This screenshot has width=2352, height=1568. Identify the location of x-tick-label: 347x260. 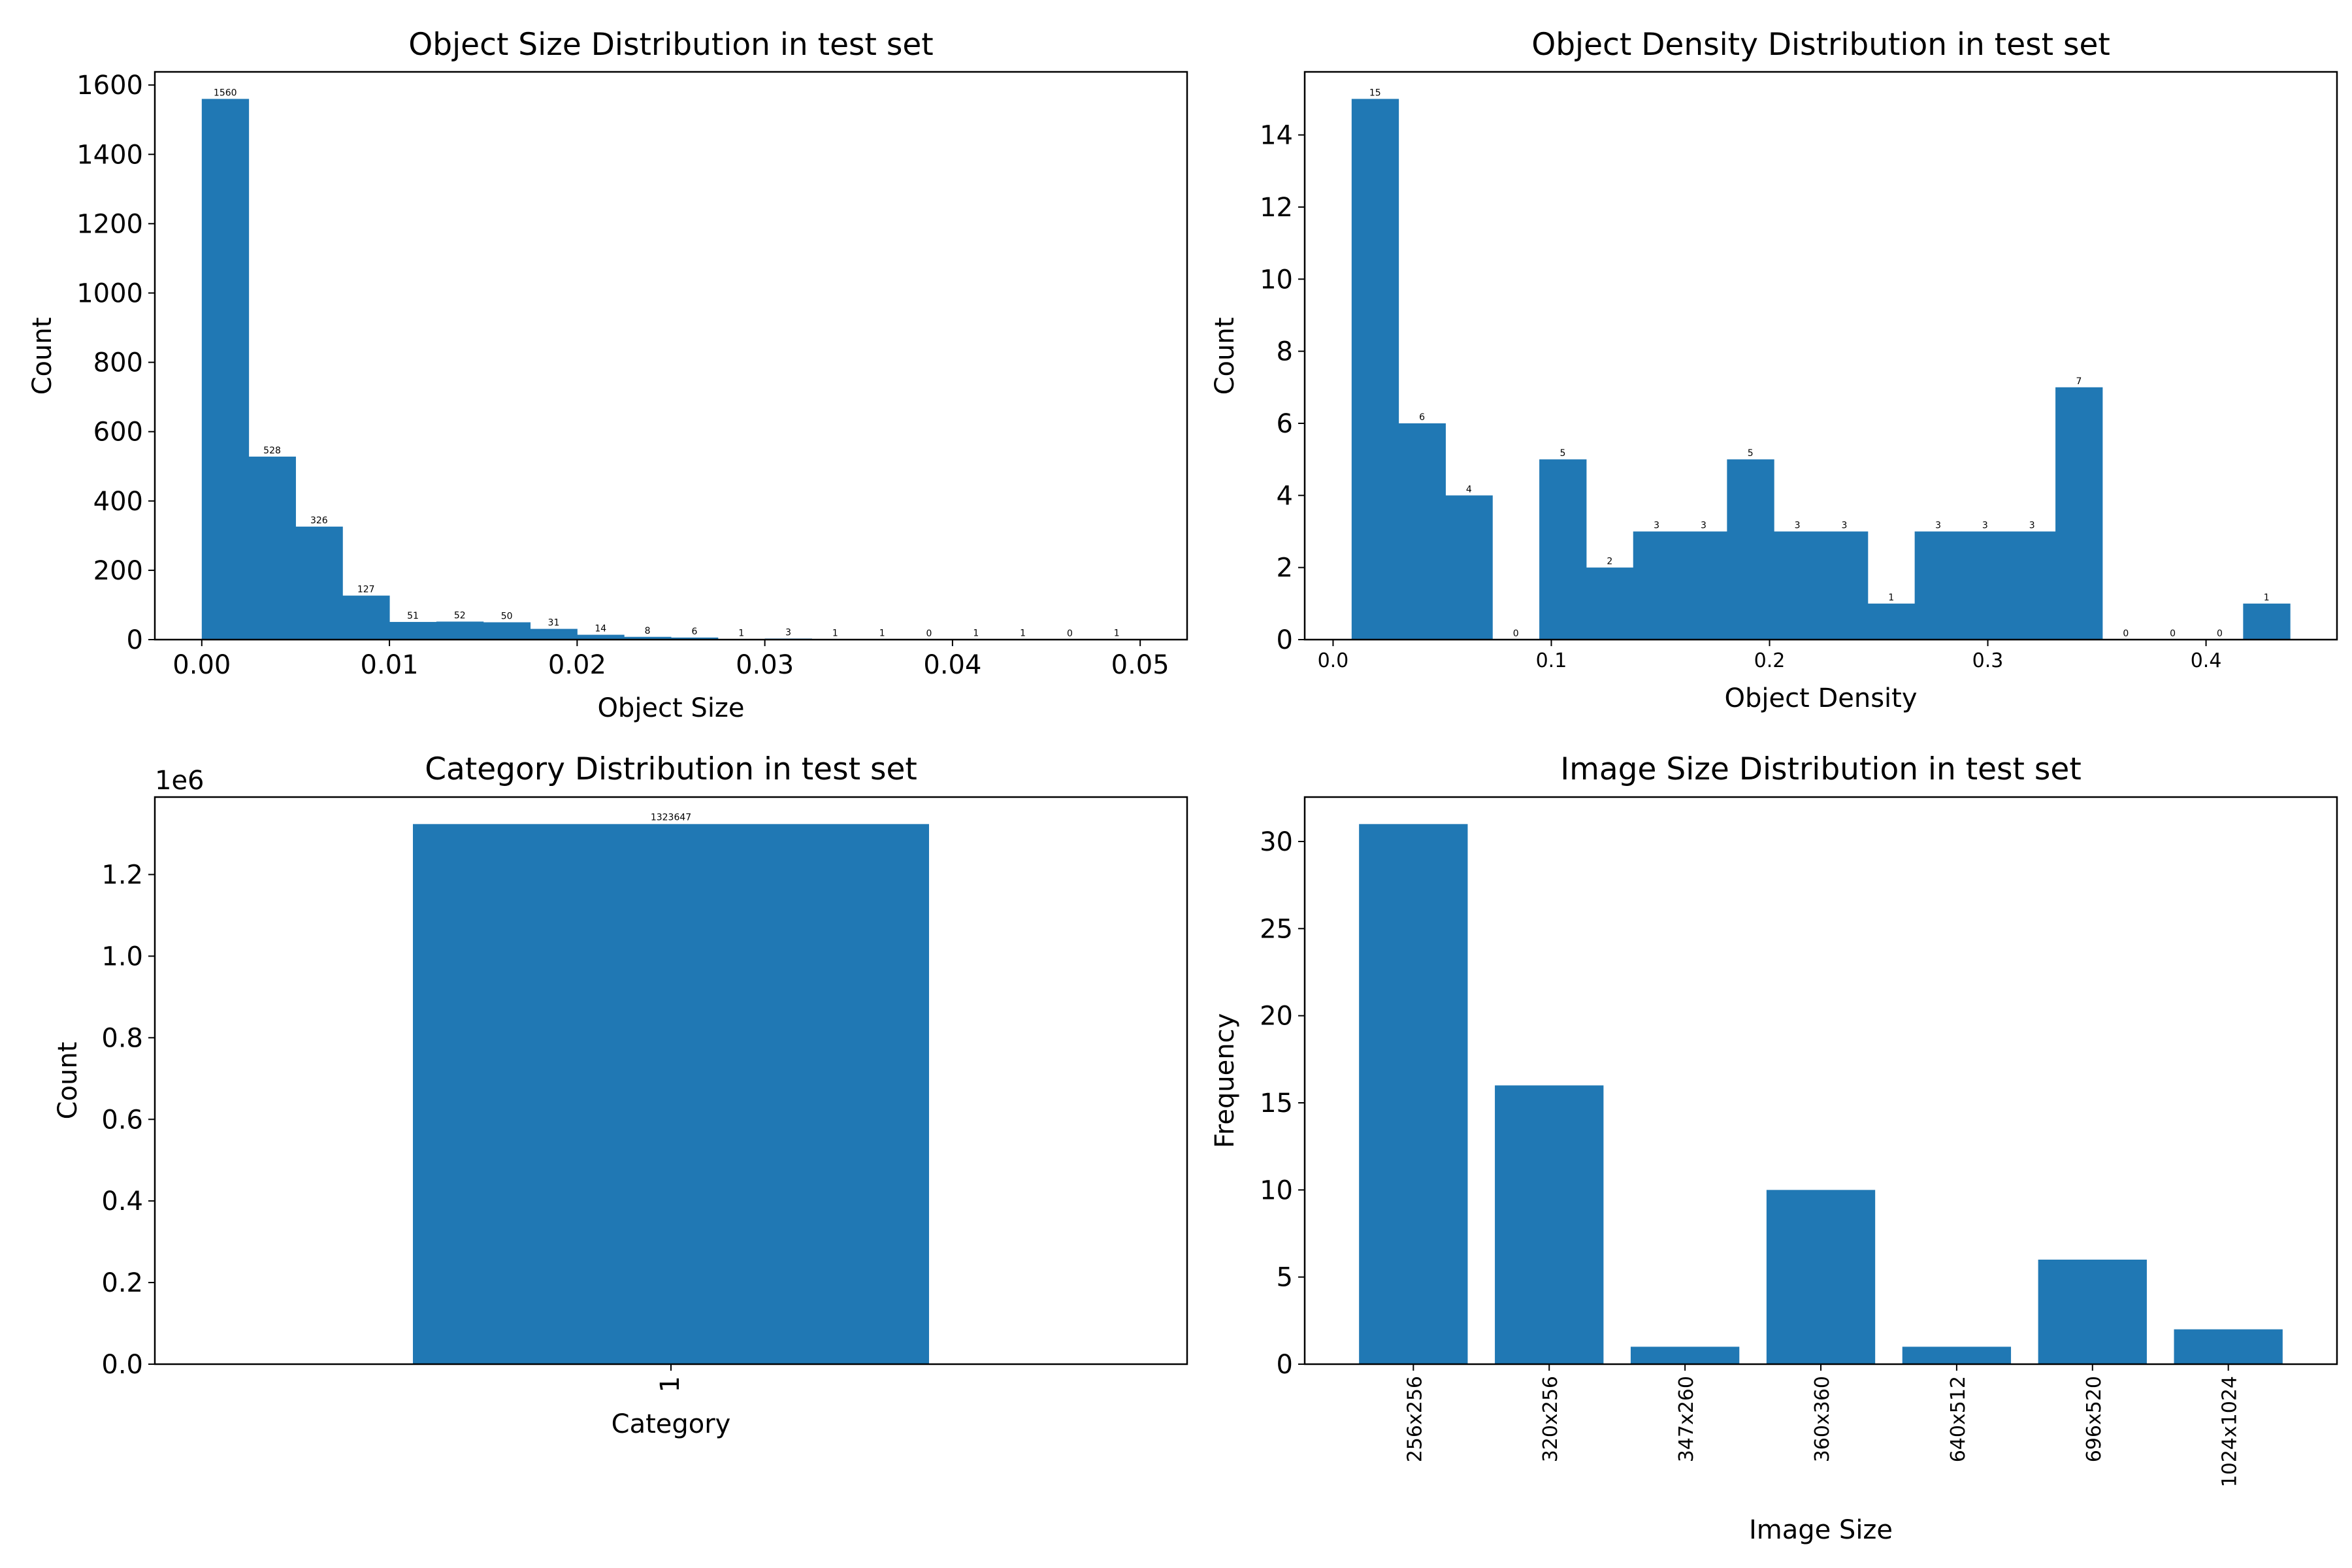
(1686, 1419).